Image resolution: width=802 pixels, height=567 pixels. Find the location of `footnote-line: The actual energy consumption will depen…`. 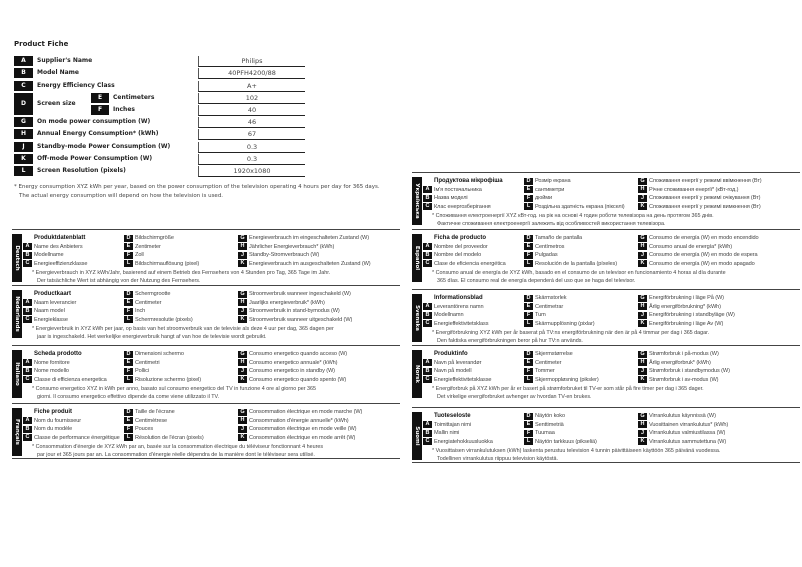

footnote-line: The actual energy consumption will depen… is located at coordinates (121, 196).